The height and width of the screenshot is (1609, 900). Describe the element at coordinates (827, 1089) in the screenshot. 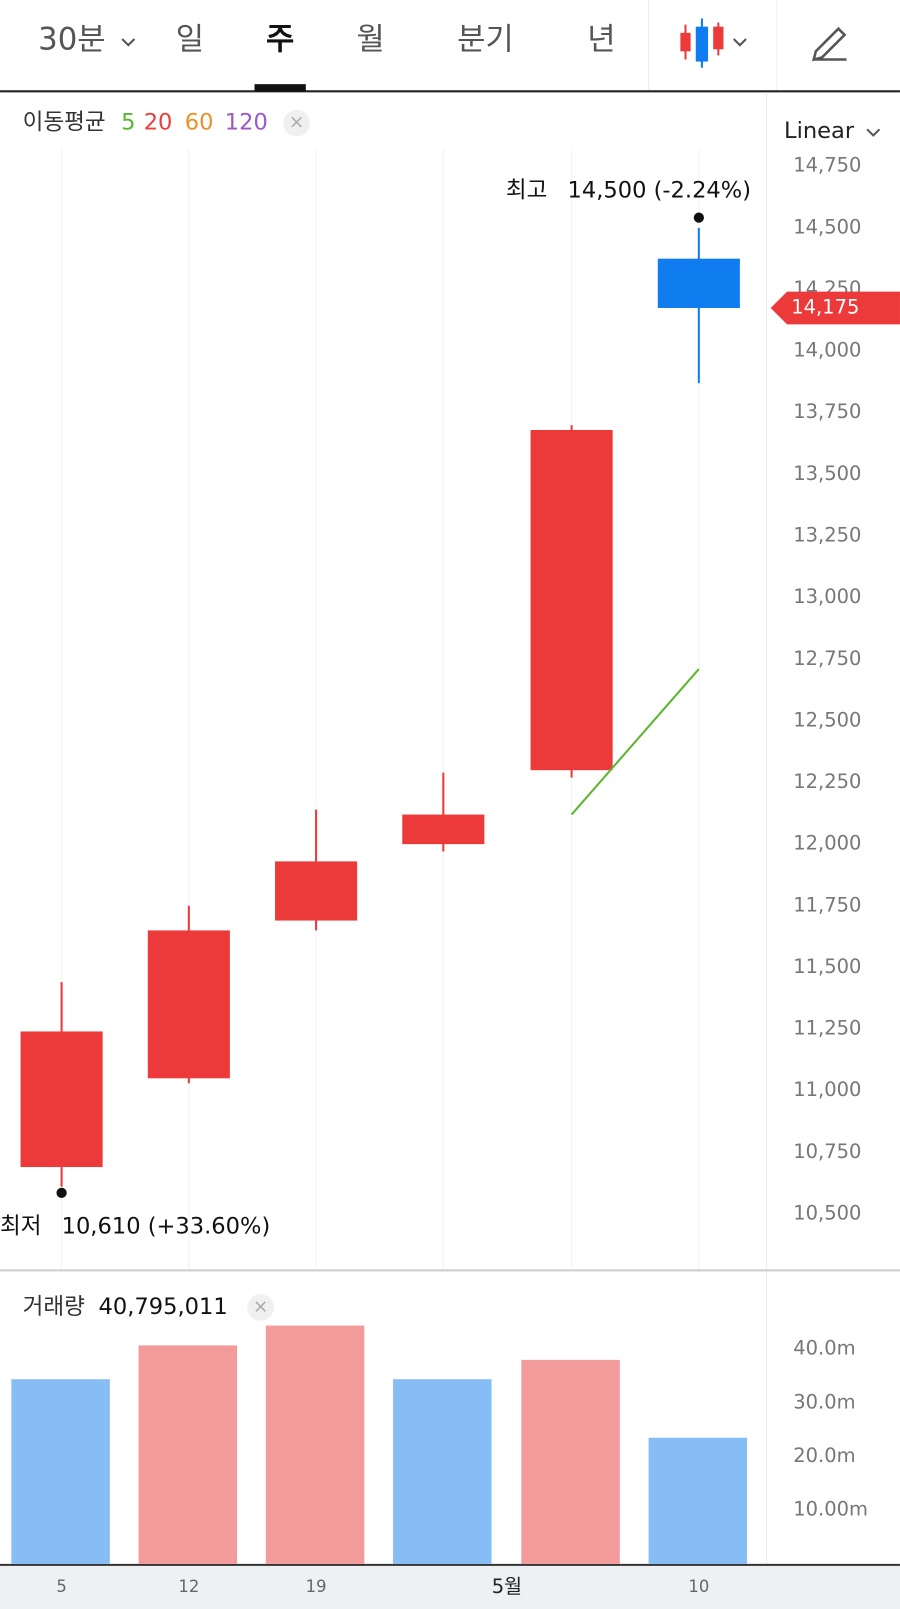

I see `y-tick-label: 11,000` at that location.